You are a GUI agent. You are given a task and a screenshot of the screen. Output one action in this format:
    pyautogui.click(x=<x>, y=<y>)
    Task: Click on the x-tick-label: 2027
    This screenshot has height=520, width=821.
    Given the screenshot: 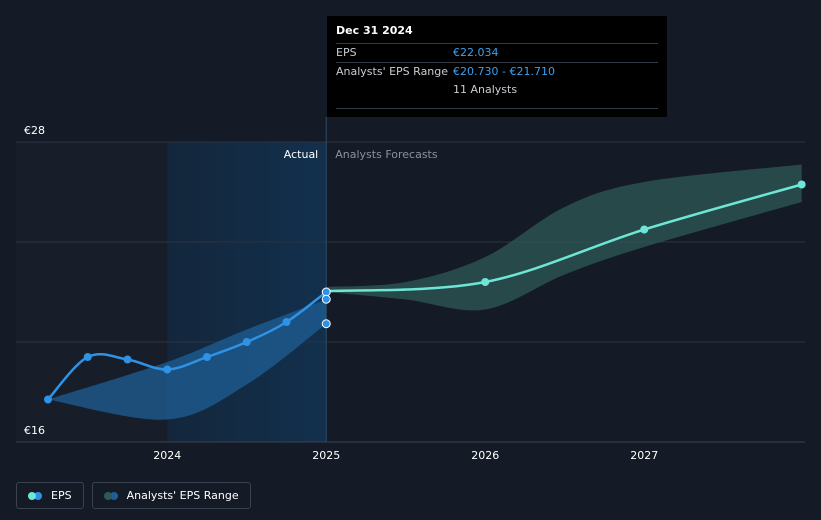 What is the action you would take?
    pyautogui.click(x=644, y=455)
    